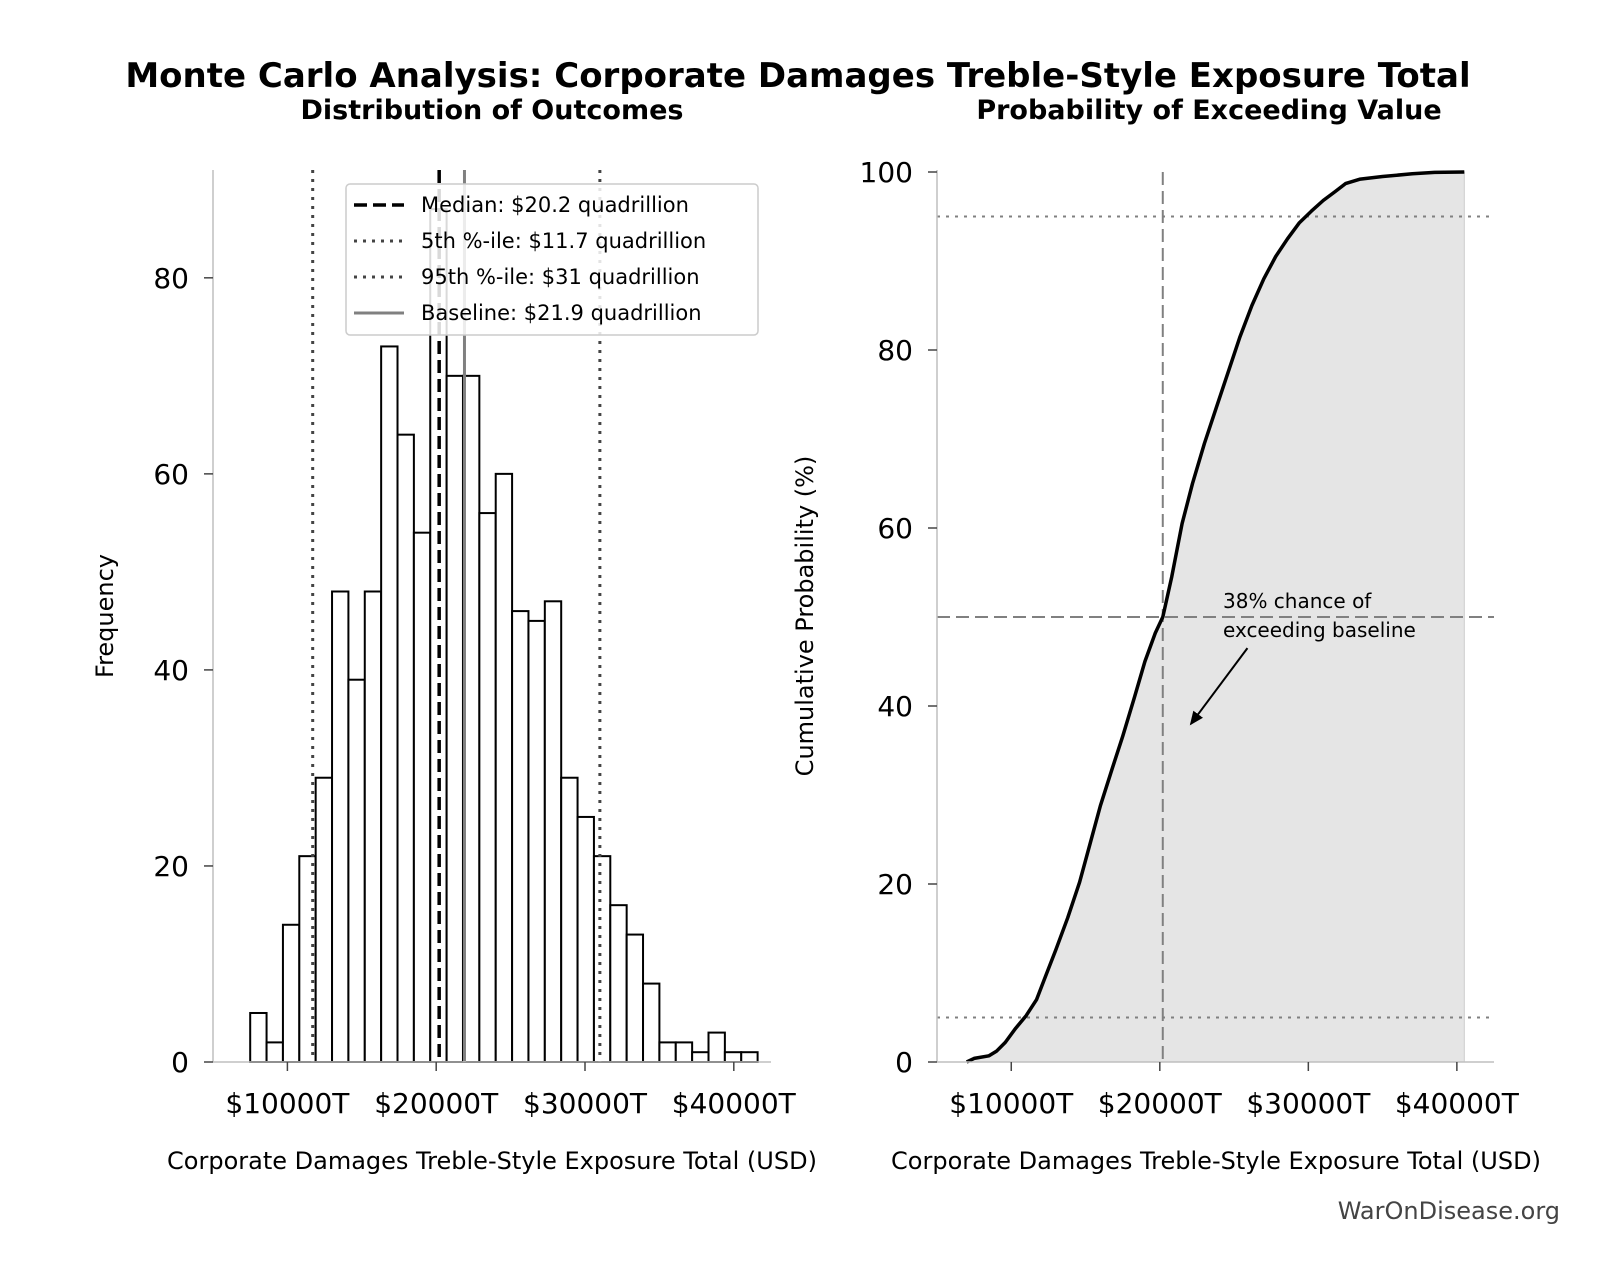 The image size is (1613, 1280). Describe the element at coordinates (1234, 1091) in the screenshot. I see `cdf-x-ticks: $10000T $20000T $30000T $40000T` at that location.